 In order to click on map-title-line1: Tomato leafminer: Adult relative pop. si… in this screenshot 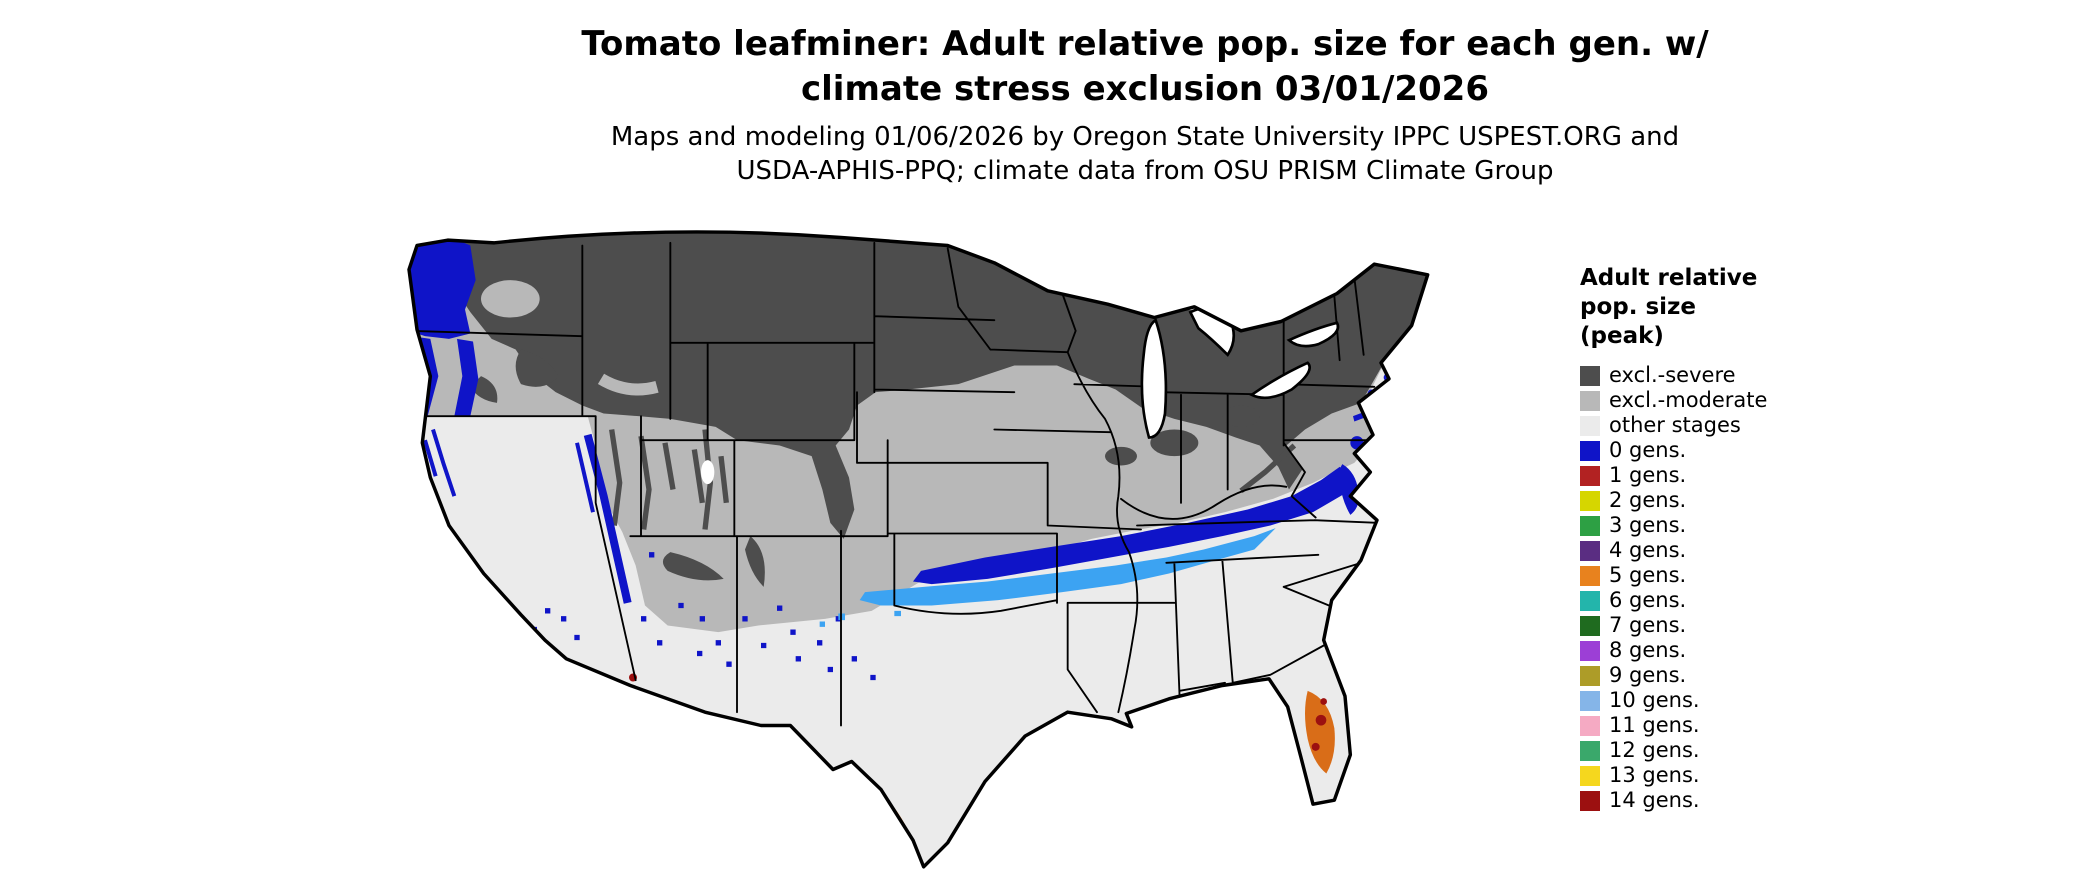, I will do `click(1145, 44)`.